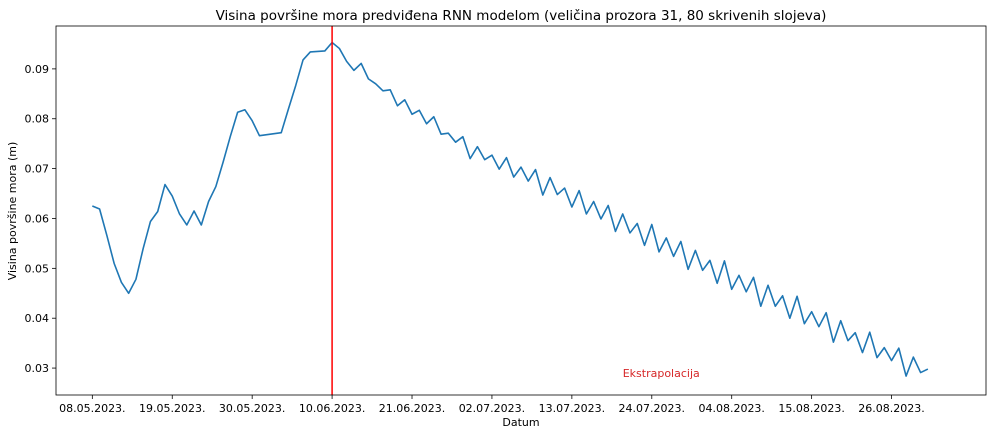  I want to click on x-tick-label: 02.07.2023., so click(492, 408).